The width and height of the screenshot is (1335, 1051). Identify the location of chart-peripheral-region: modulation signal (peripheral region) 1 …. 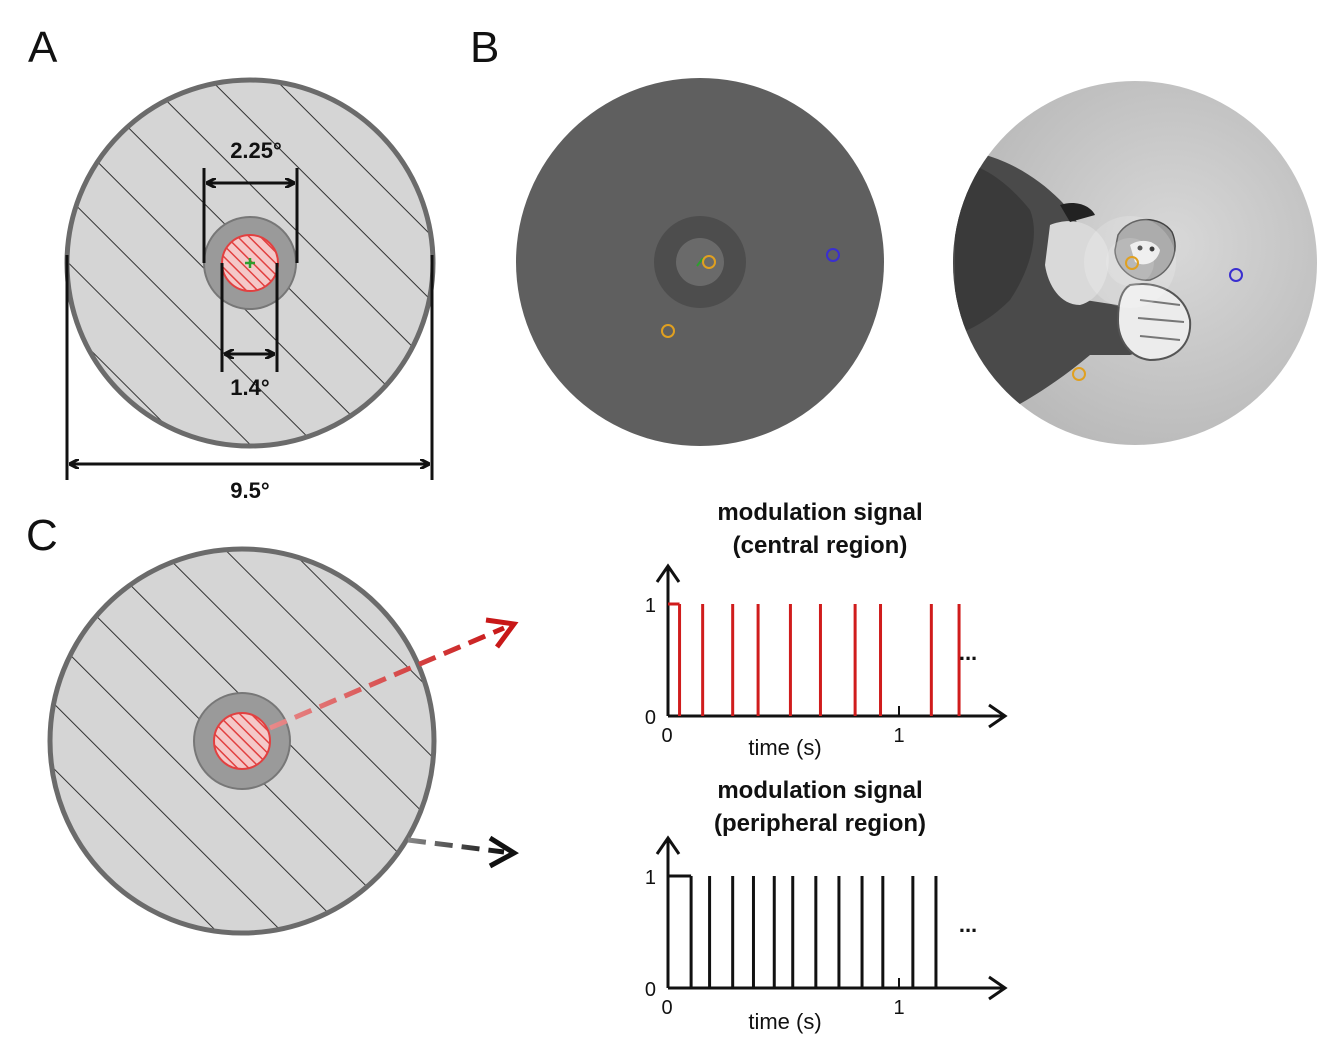
(826, 905).